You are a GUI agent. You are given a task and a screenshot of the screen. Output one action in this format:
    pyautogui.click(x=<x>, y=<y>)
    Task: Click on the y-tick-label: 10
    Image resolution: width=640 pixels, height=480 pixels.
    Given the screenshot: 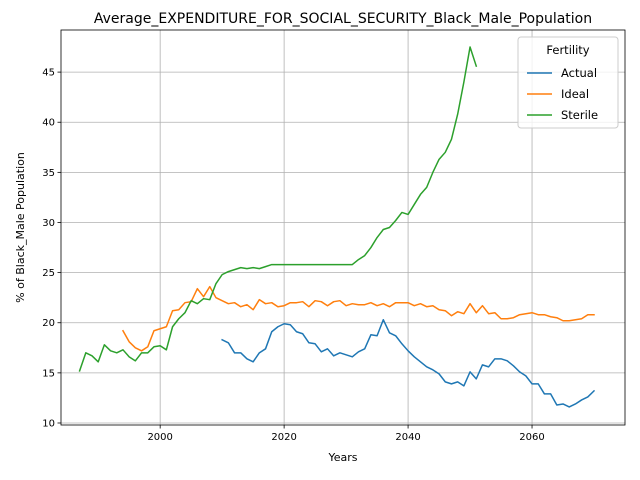 What is the action you would take?
    pyautogui.click(x=48, y=423)
    